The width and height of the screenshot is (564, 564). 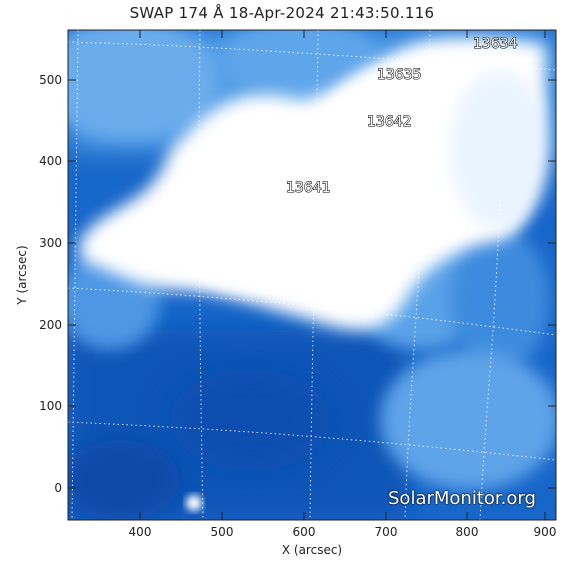 What do you see at coordinates (386, 532) in the screenshot?
I see `x-tick-label: 700` at bounding box center [386, 532].